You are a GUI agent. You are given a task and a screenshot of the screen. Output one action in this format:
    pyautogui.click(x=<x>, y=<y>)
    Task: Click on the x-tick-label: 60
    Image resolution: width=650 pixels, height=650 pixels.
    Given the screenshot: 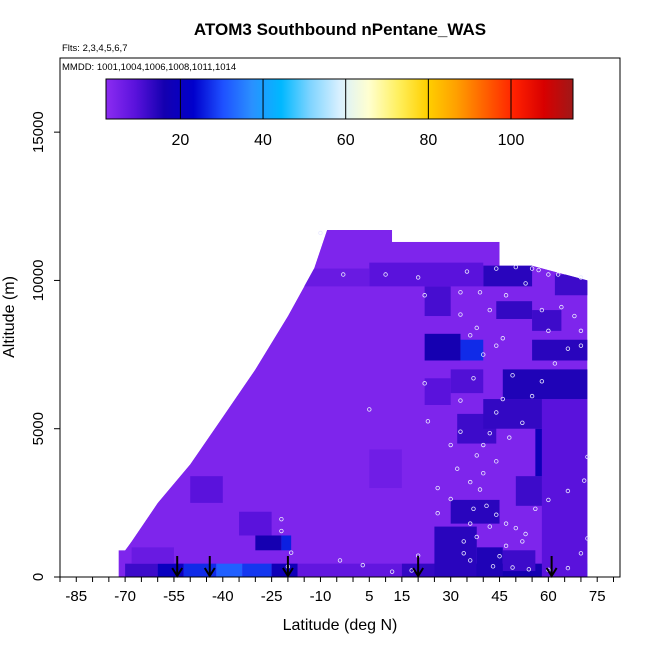 What is the action you would take?
    pyautogui.click(x=548, y=596)
    